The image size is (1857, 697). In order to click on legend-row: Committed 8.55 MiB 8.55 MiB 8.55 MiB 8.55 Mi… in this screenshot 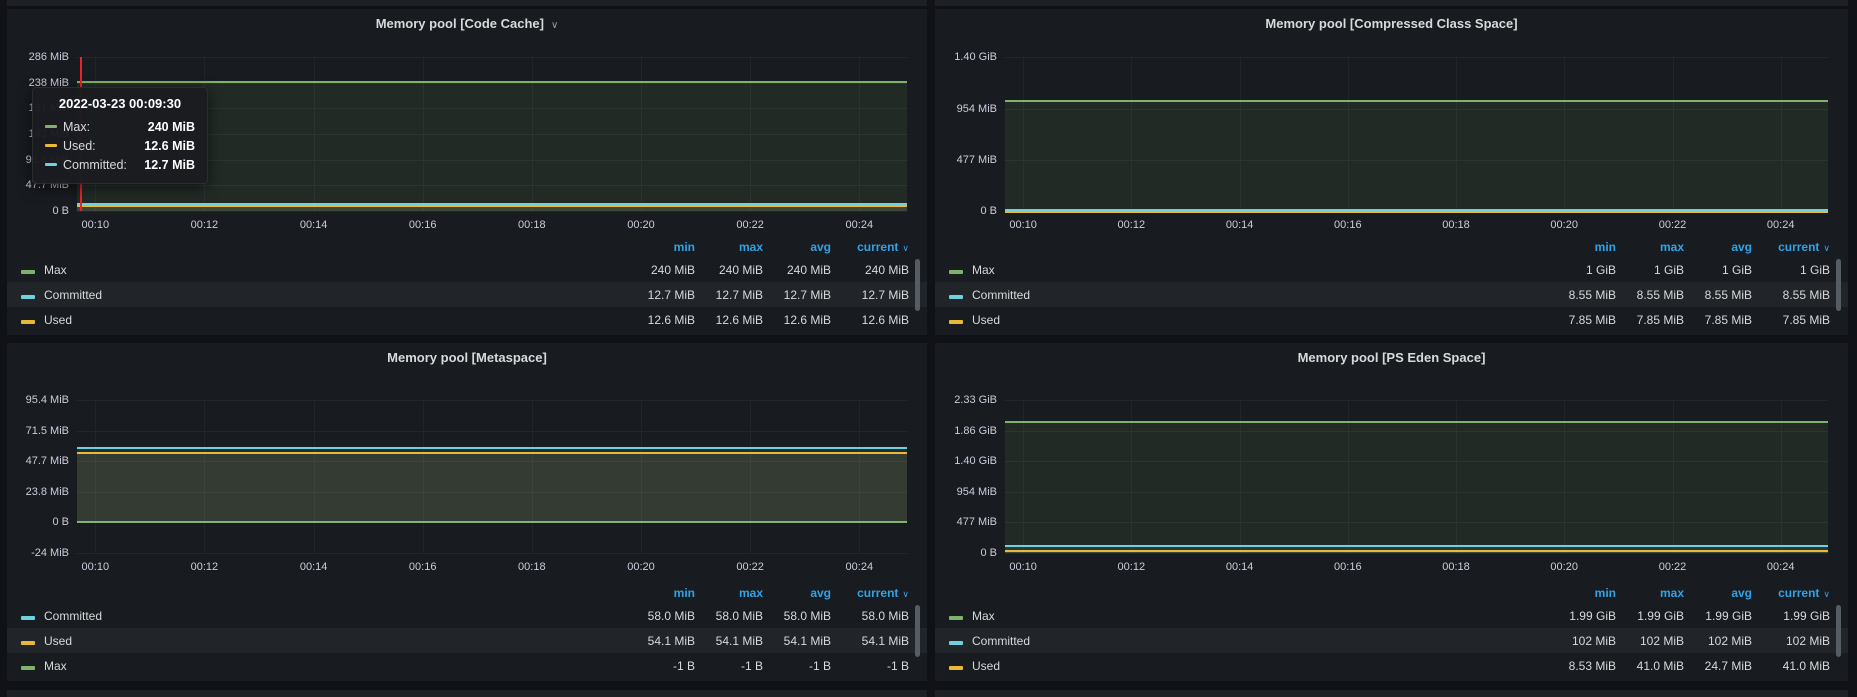, I will do `click(1391, 294)`.